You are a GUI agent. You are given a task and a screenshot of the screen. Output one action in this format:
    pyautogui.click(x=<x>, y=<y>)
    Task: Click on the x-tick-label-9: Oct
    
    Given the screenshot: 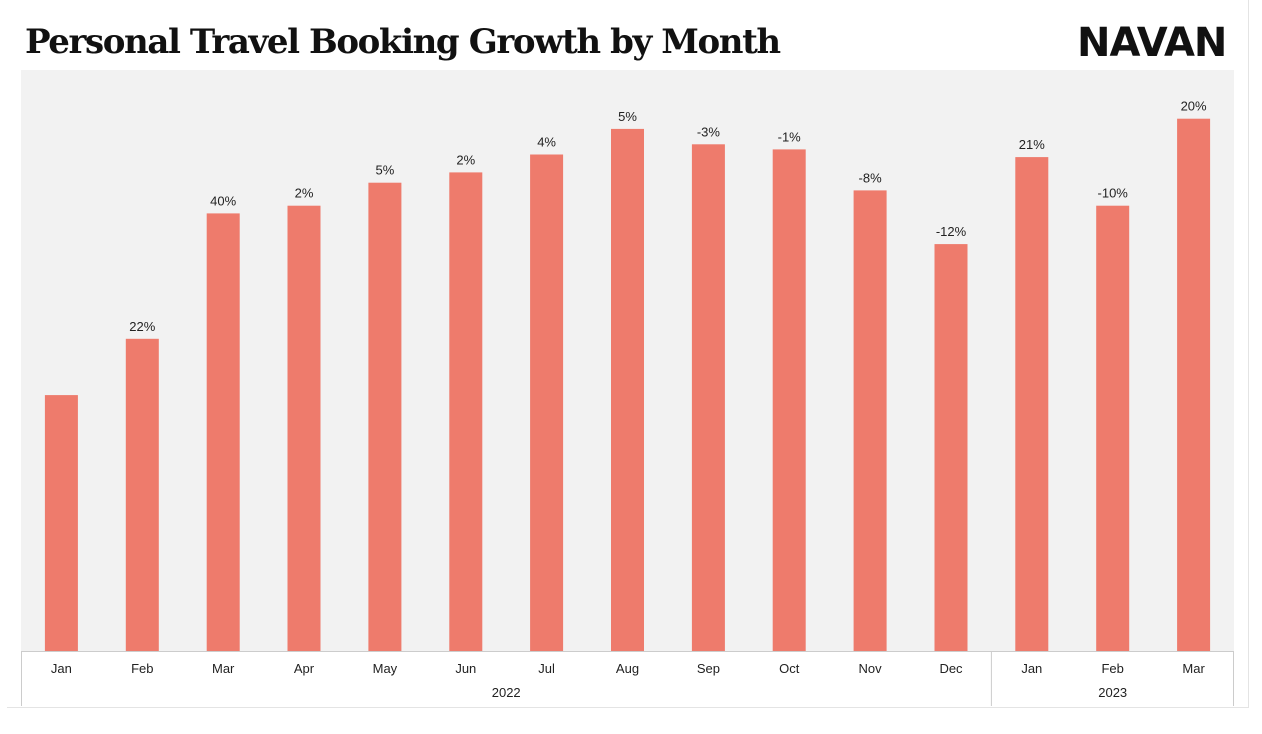 What is the action you would take?
    pyautogui.click(x=789, y=668)
    